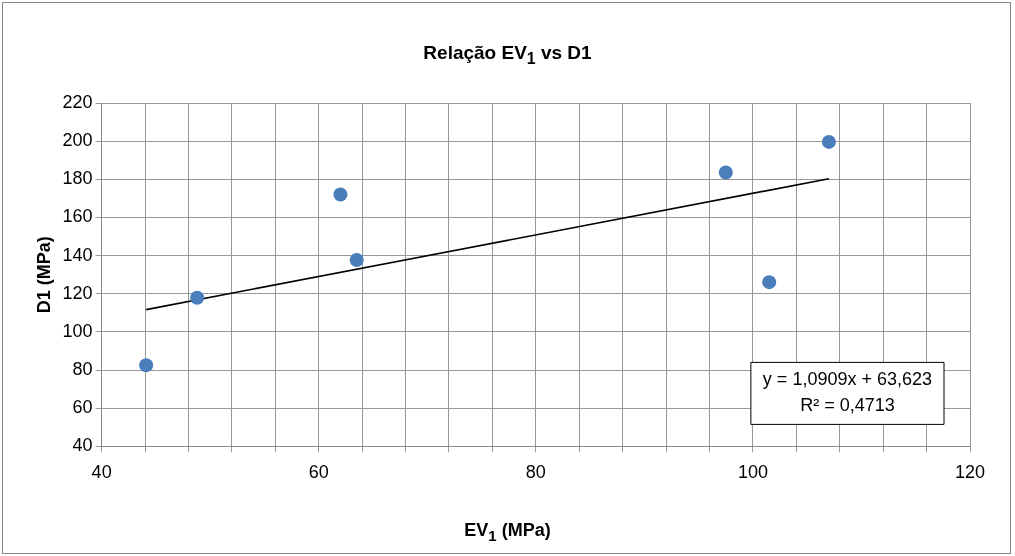 Image resolution: width=1015 pixels, height=556 pixels. What do you see at coordinates (507, 55) in the screenshot?
I see `chart-title: Relação EV$_{1}$ vs D1` at bounding box center [507, 55].